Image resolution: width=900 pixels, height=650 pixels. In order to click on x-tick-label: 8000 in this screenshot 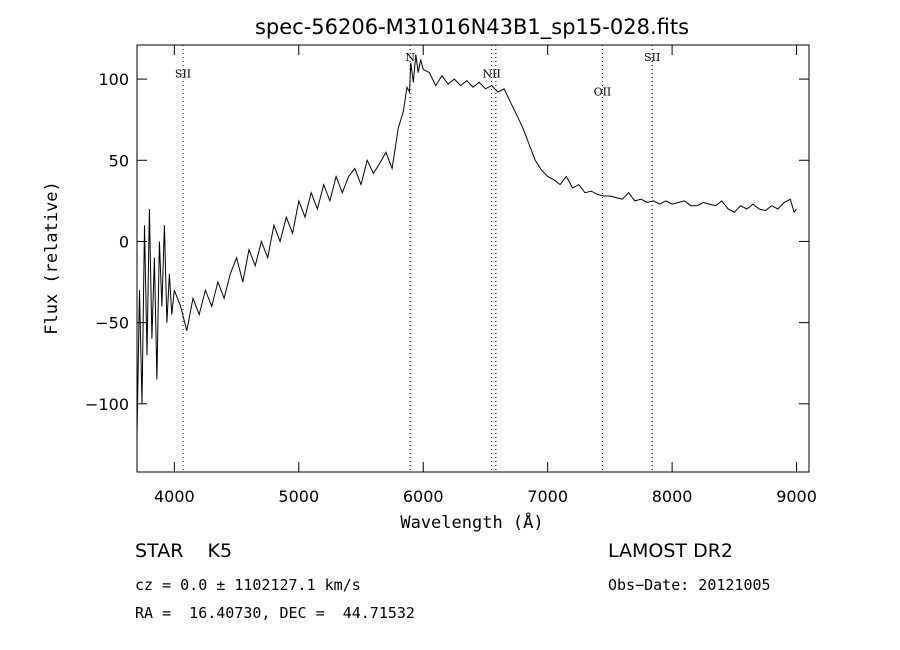, I will do `click(672, 496)`.